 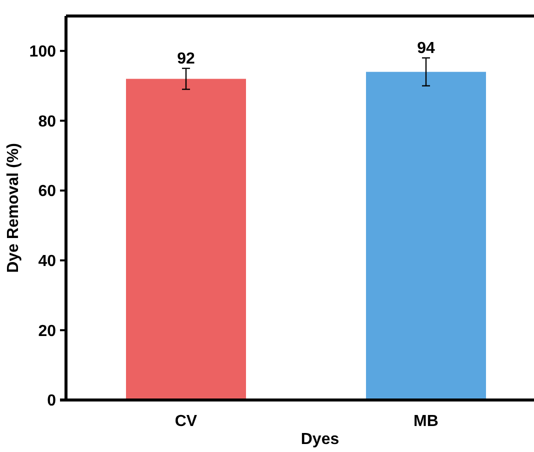 What do you see at coordinates (426, 48) in the screenshot?
I see `data-label: 94` at bounding box center [426, 48].